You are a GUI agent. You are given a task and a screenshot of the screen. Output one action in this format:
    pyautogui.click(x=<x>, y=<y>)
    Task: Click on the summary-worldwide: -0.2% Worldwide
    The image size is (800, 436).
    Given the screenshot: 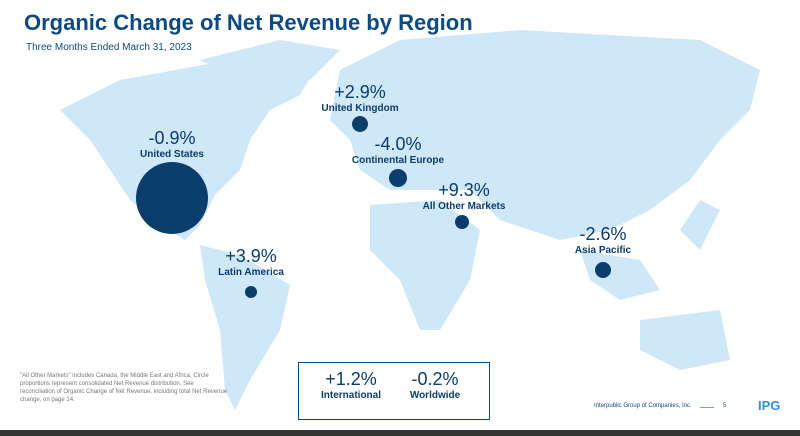 What is the action you would take?
    pyautogui.click(x=435, y=385)
    